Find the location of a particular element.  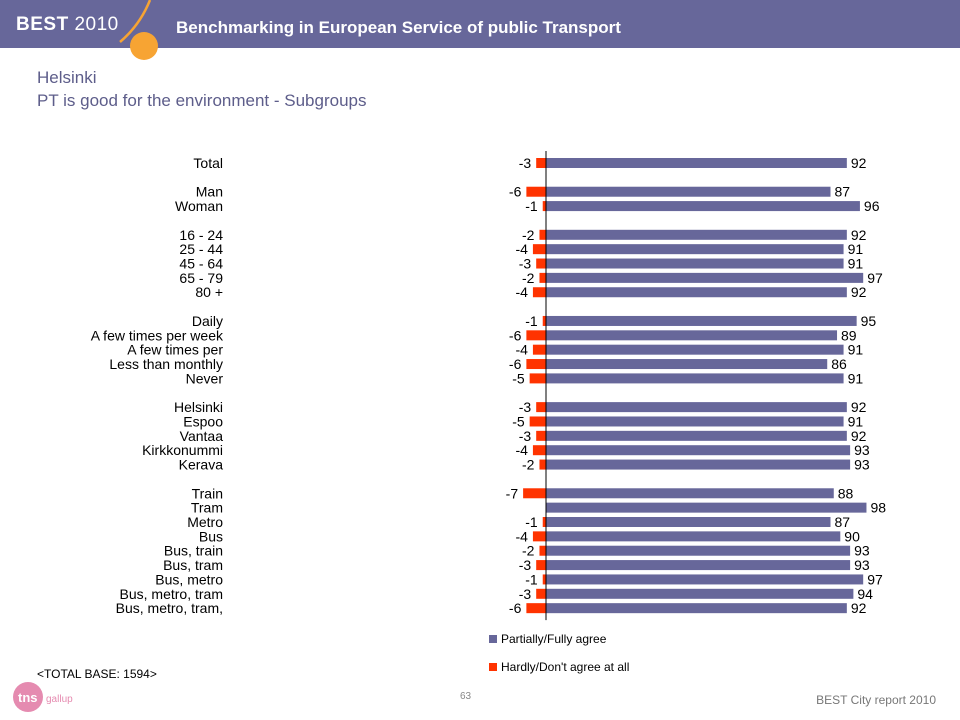

category-label: Metro is located at coordinates (205, 522).